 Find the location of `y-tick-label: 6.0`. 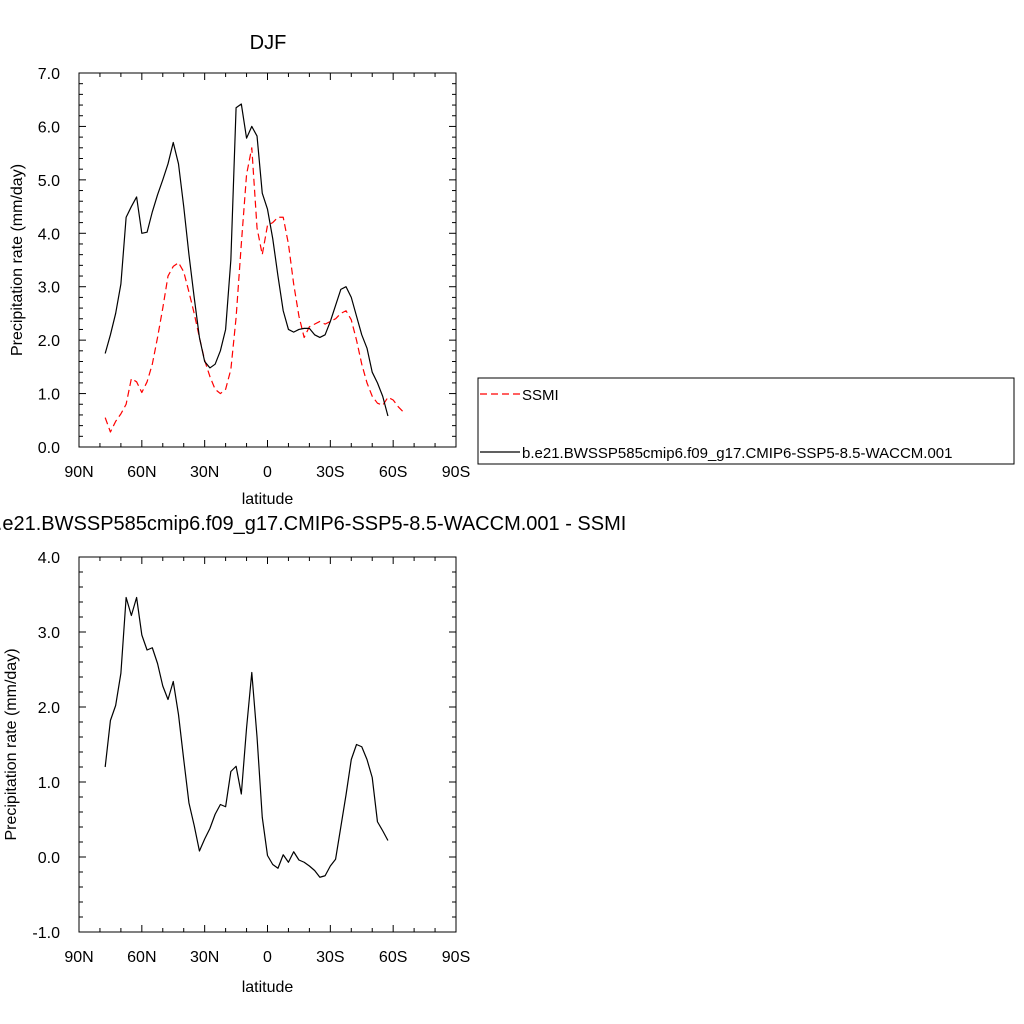

y-tick-label: 6.0 is located at coordinates (49, 127).